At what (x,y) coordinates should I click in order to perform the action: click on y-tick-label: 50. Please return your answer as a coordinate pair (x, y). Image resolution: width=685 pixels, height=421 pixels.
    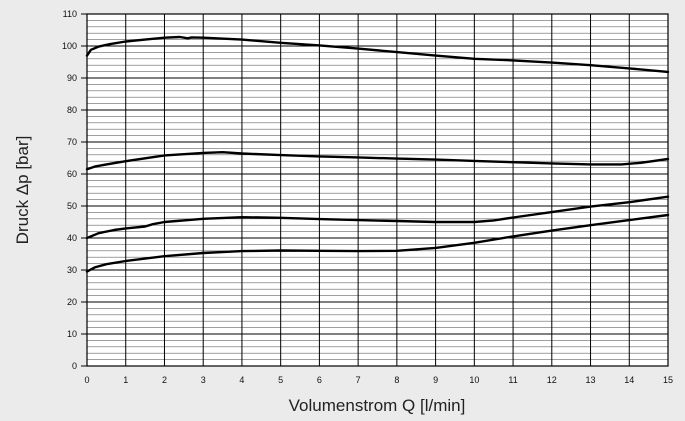
    Looking at the image, I should click on (72, 206).